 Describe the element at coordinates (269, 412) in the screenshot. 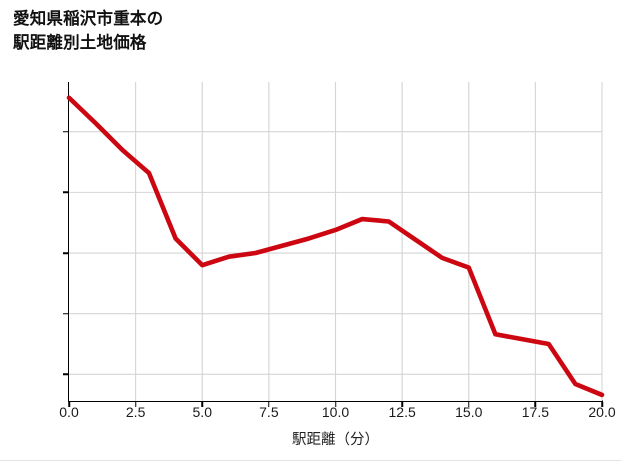

I see `x-tick-label: 7.5` at that location.